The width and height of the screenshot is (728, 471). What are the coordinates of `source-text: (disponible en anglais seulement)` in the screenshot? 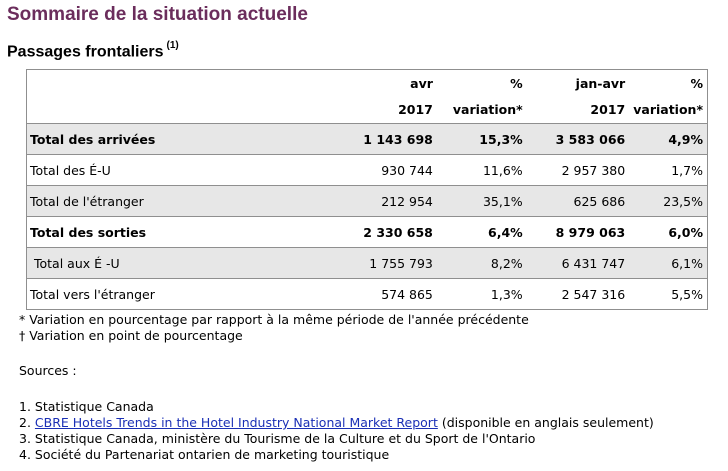 It's located at (545, 422).